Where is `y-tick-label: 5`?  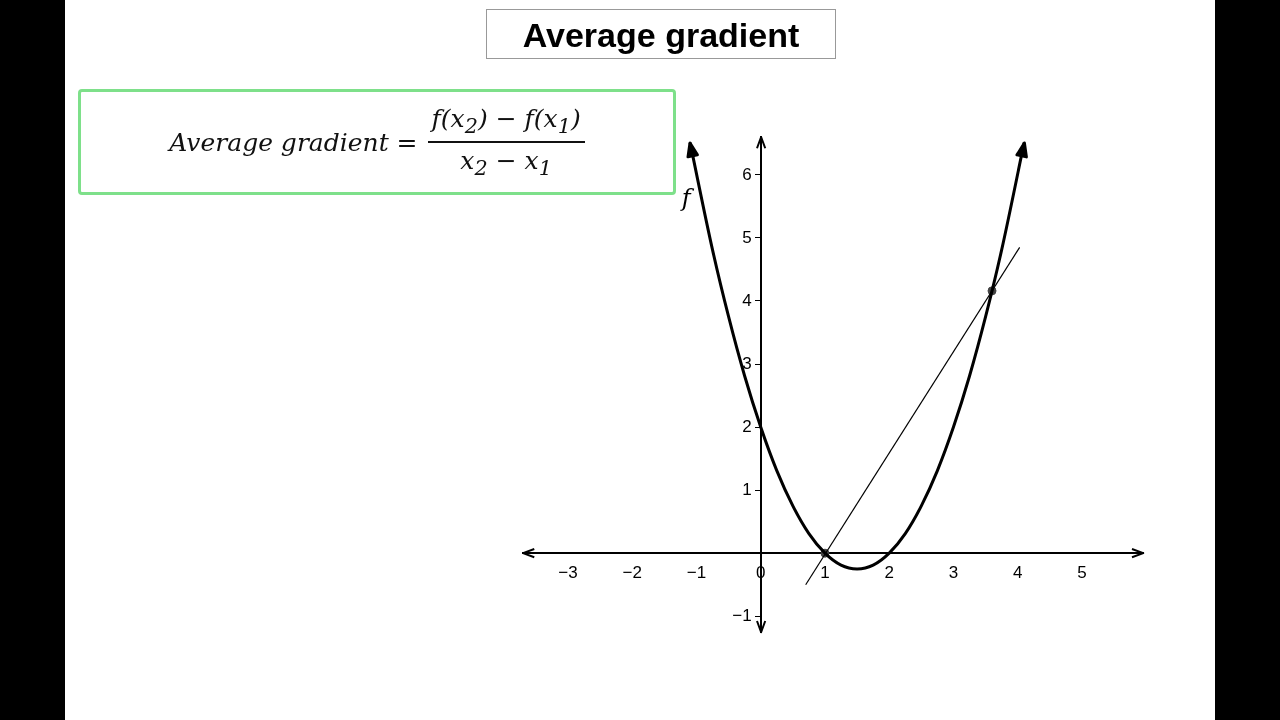 y-tick-label: 5 is located at coordinates (747, 237).